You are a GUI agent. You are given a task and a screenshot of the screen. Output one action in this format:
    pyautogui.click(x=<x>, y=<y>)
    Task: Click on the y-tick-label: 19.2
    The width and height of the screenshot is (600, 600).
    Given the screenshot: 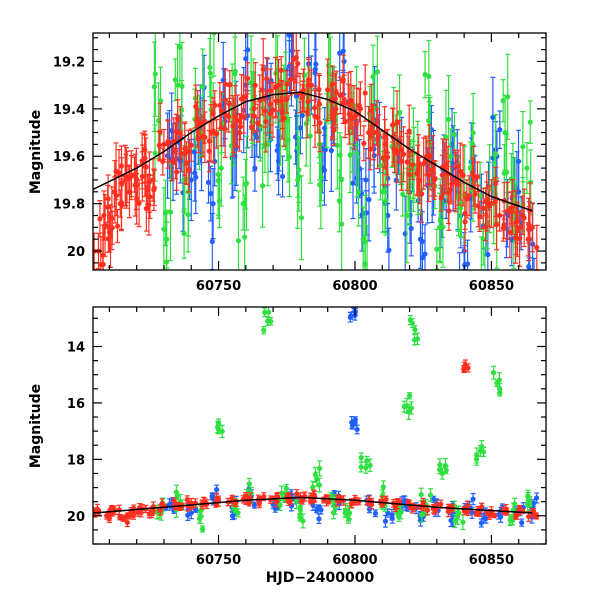 What is the action you would take?
    pyautogui.click(x=69, y=62)
    